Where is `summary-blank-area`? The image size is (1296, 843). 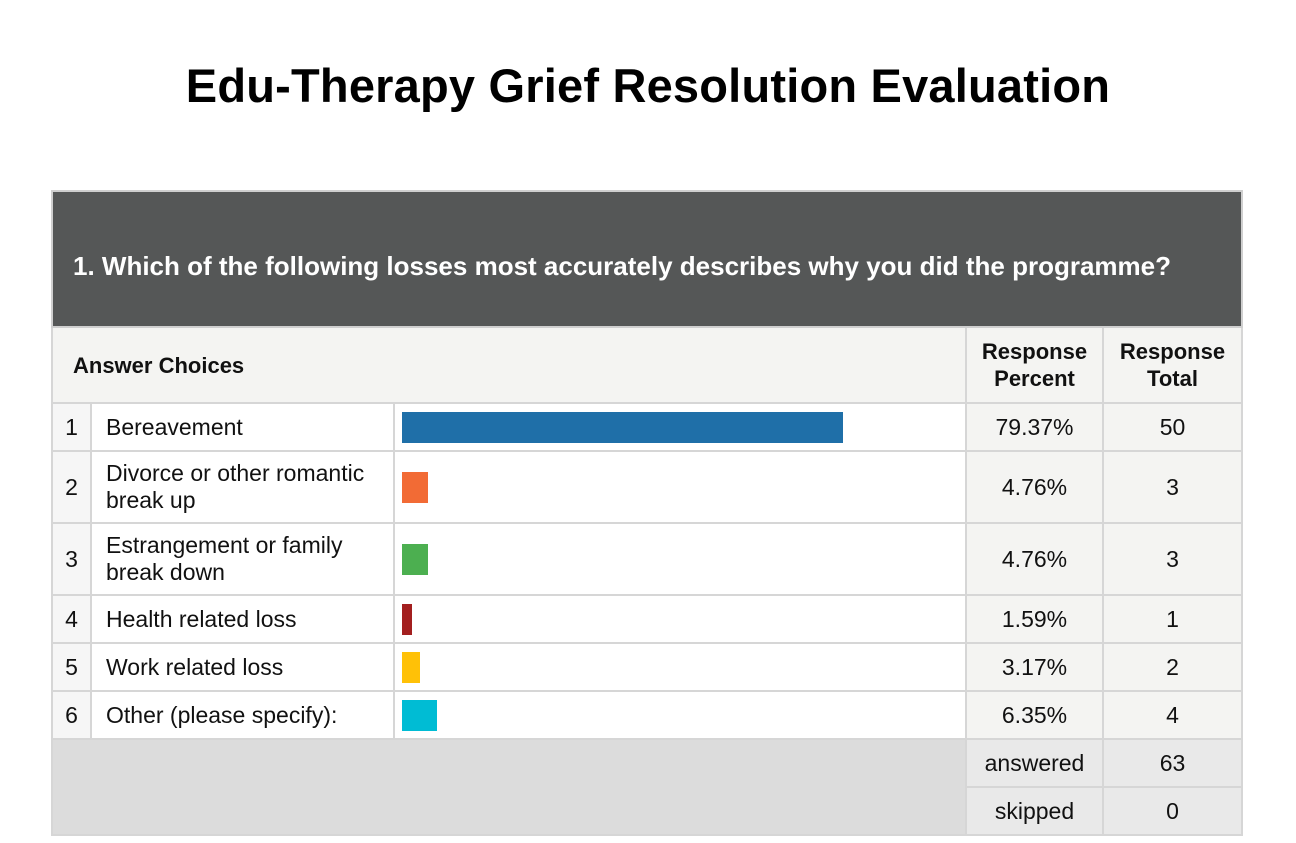
summary-blank-area is located at coordinates (509, 787).